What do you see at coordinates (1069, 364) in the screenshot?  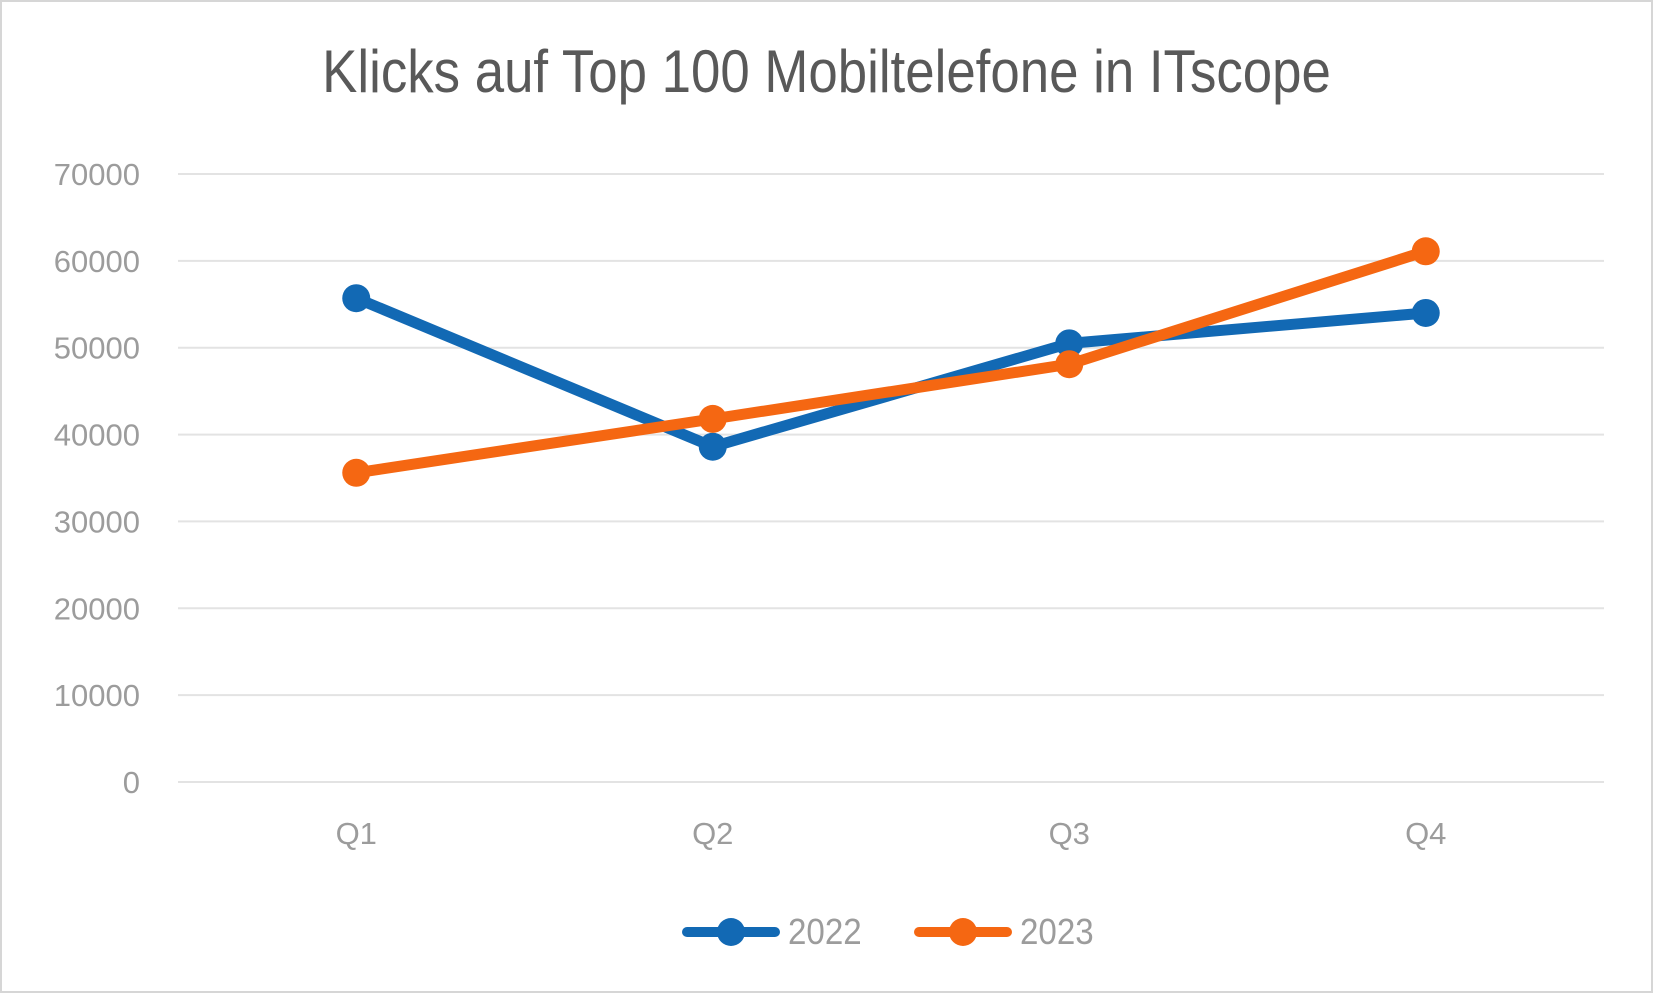 I see `data-point-2023-Q3` at bounding box center [1069, 364].